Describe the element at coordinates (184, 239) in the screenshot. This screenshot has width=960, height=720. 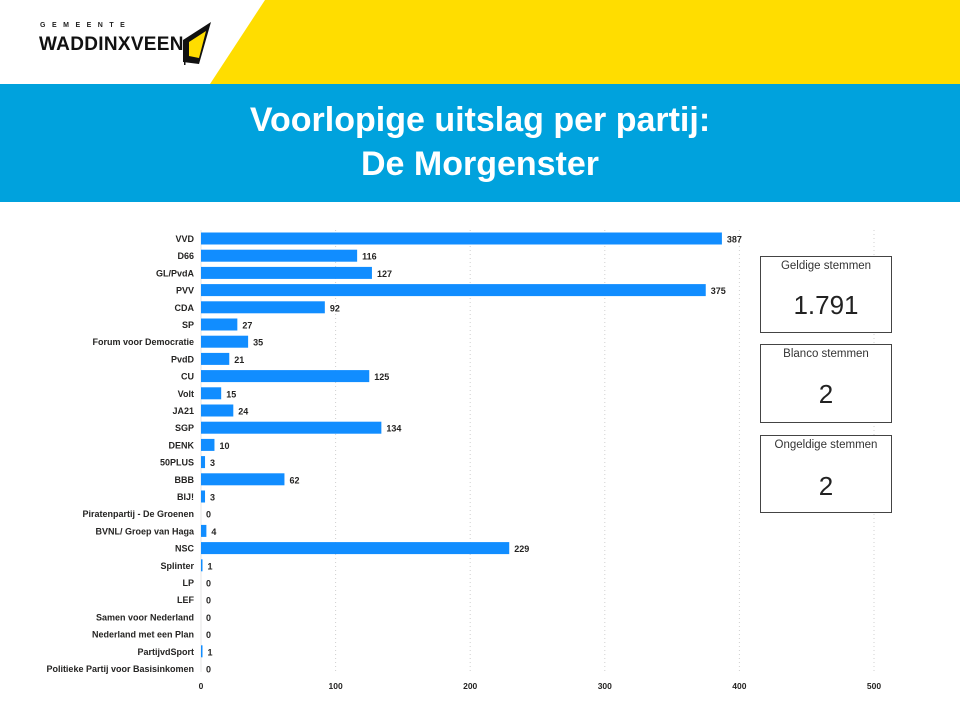
I see `category-label: VVD` at that location.